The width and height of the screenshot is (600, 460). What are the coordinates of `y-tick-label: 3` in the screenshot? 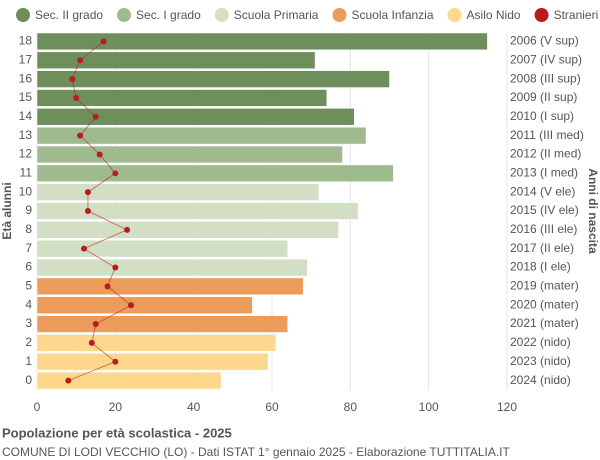 It's located at (28, 323).